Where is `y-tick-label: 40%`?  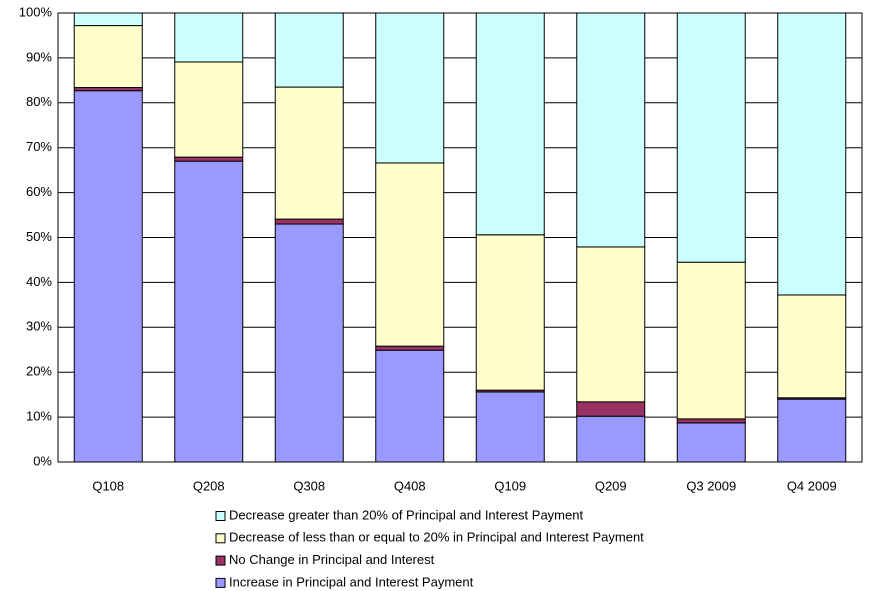
y-tick-label: 40% is located at coordinates (39, 281).